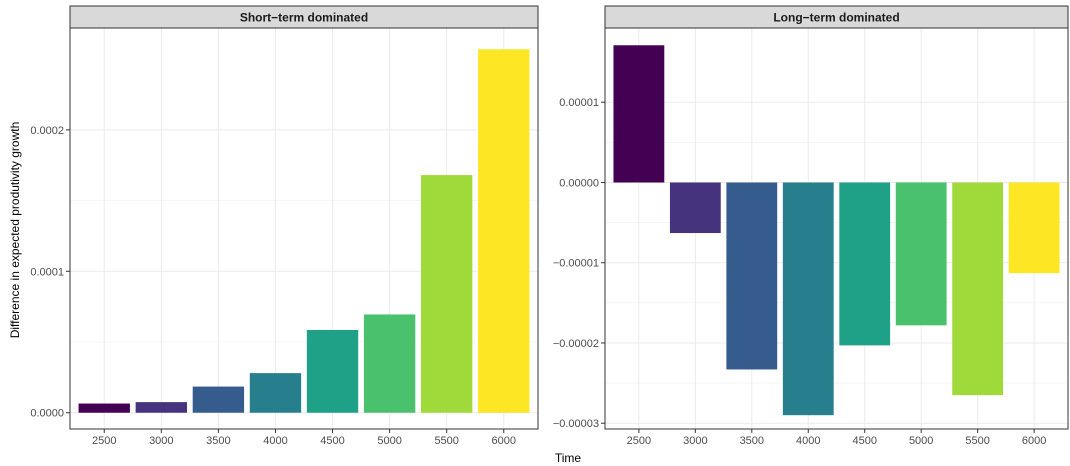  Describe the element at coordinates (47, 272) in the screenshot. I see `y-tick-label: 0.0001` at that location.